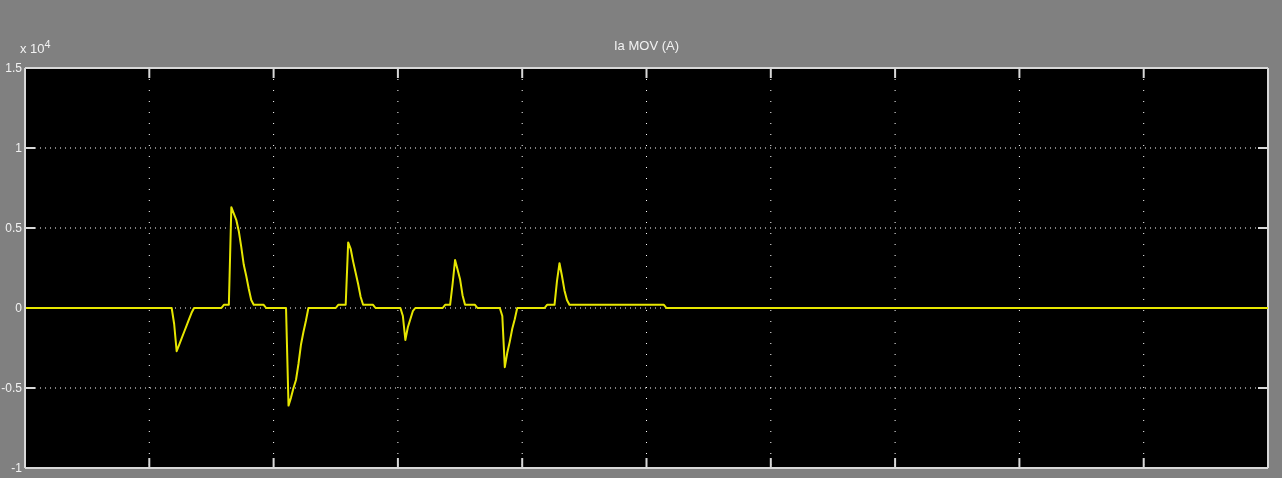 Image resolution: width=1282 pixels, height=478 pixels. Describe the element at coordinates (35, 47) in the screenshot. I see `text: x 10$^{4}$` at that location.